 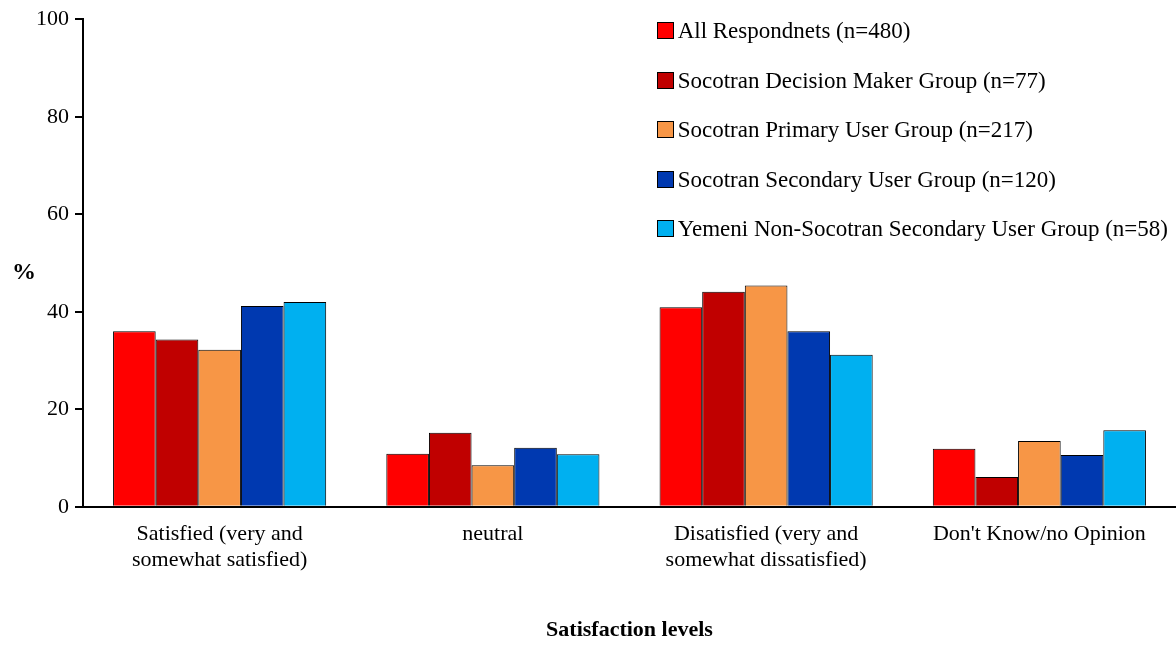 I want to click on legend-label: Socotran Decision Maker Group (n=77), so click(x=861, y=80).